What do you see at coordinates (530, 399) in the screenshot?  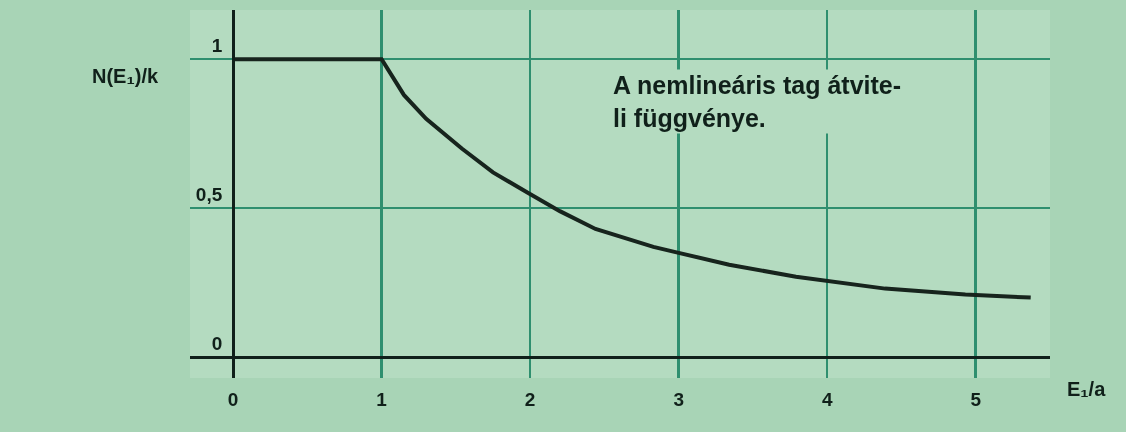 I see `x-tick-label: 2` at bounding box center [530, 399].